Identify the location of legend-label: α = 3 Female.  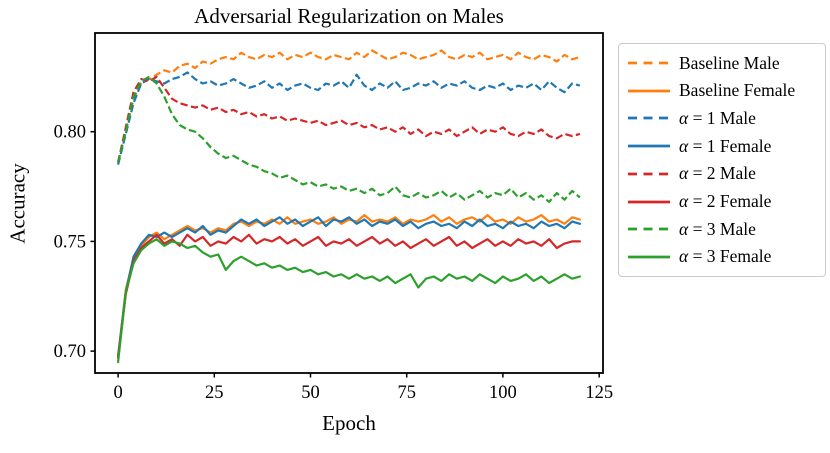
(725, 256).